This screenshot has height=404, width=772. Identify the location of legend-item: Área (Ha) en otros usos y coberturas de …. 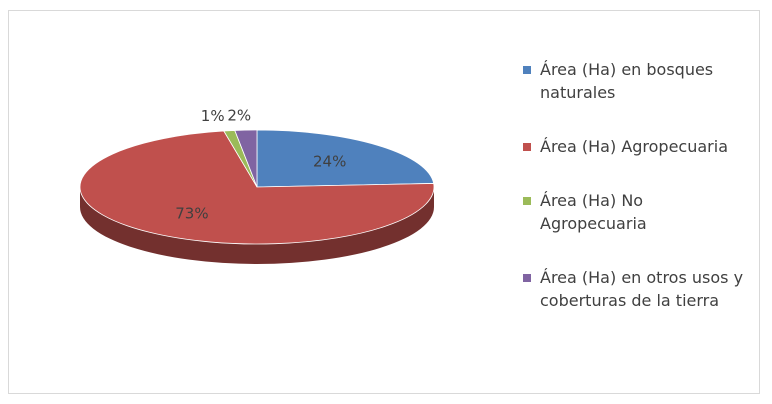
(632, 289).